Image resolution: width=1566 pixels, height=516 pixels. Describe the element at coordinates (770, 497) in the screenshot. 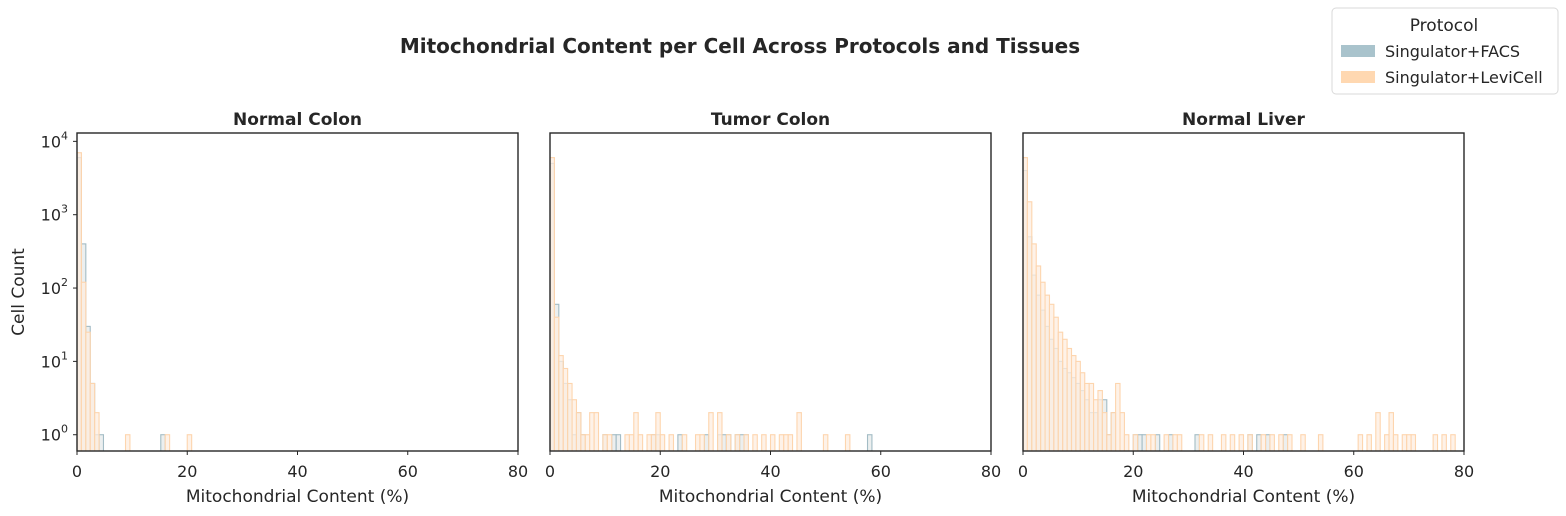

I see `x-axis-label: Mitochondrial Content (%)` at that location.